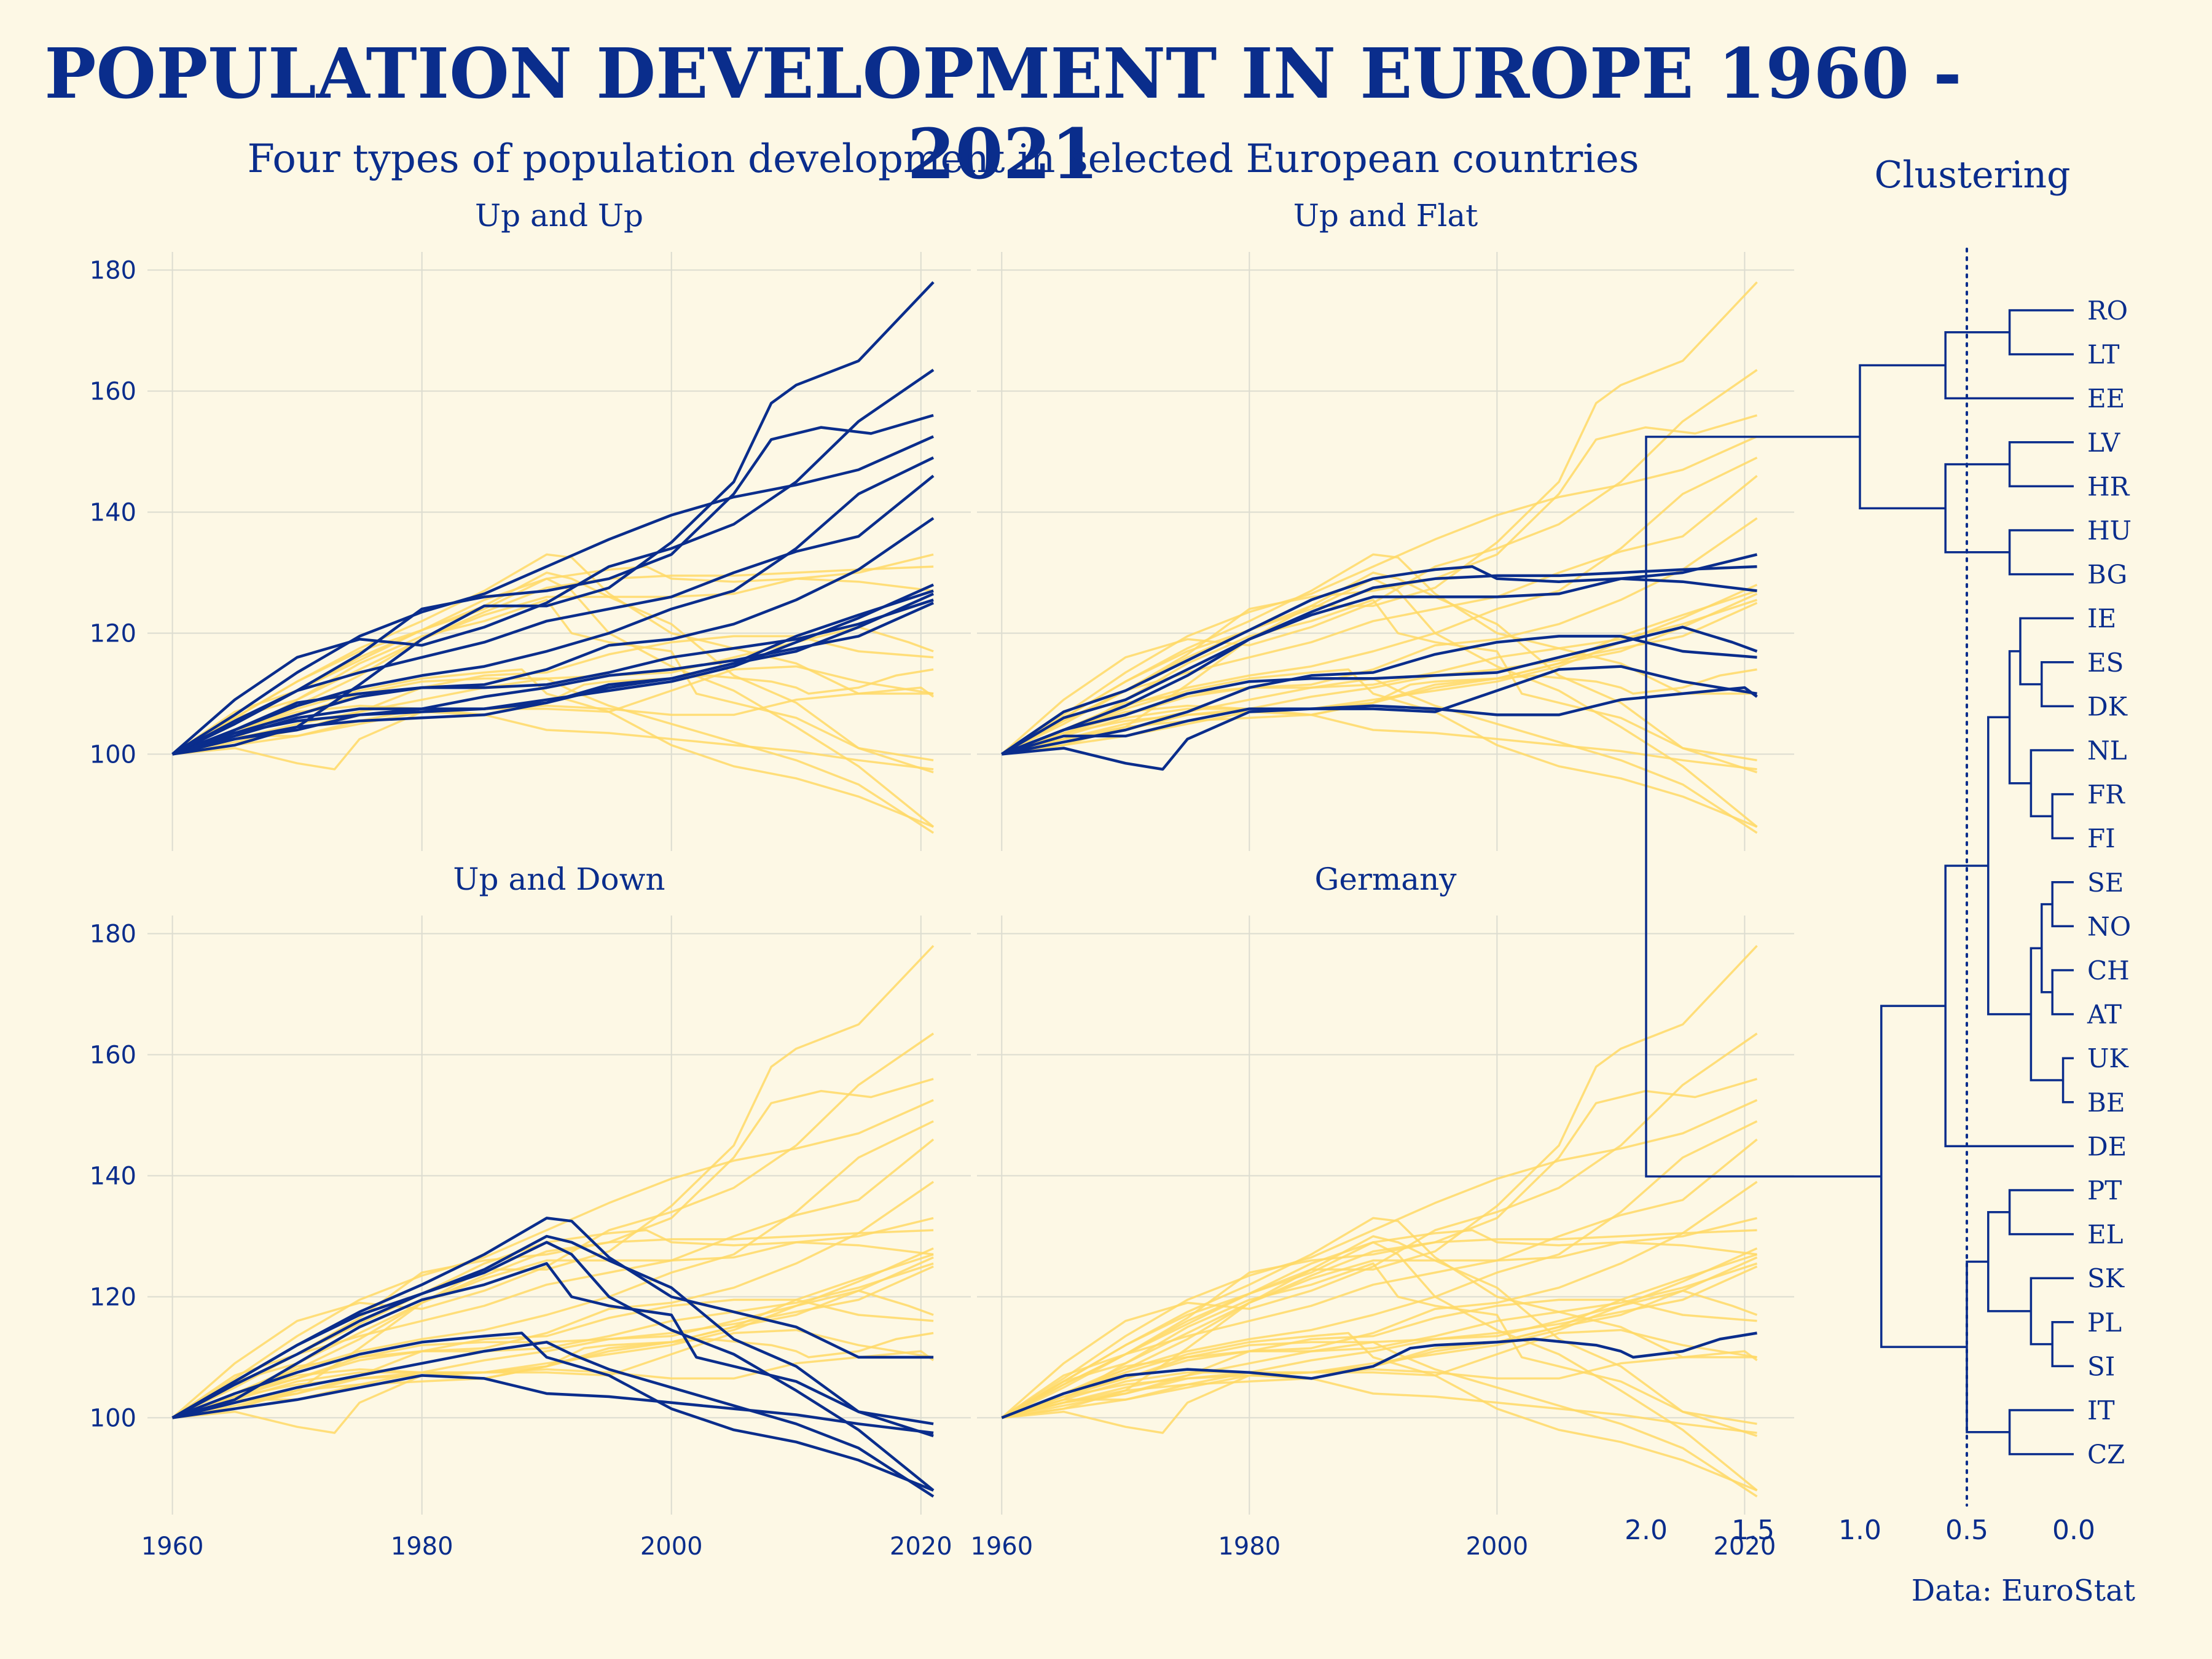 The image size is (2212, 1659). I want to click on series-line-hr-context, so click(1379, 1419).